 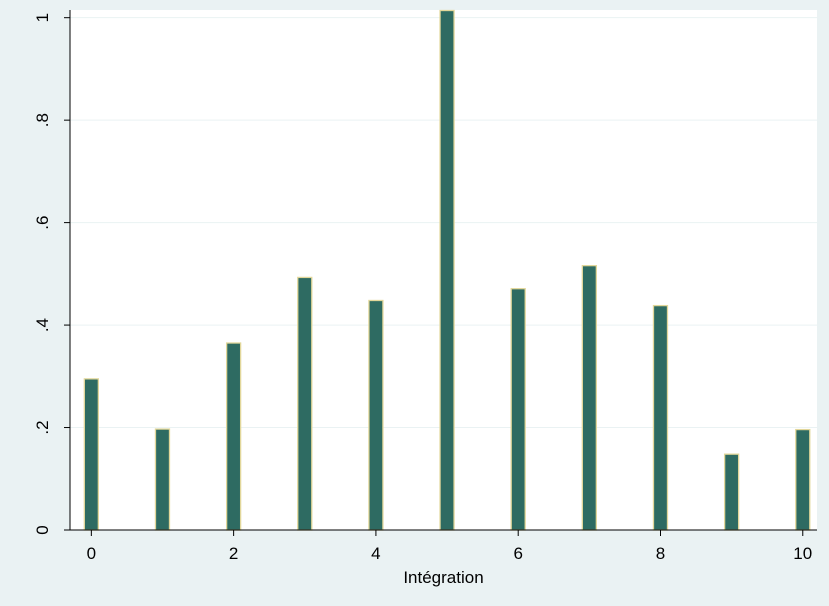 I want to click on x-axis-ticks: 0 2 4 6 8 10, so click(x=449, y=546).